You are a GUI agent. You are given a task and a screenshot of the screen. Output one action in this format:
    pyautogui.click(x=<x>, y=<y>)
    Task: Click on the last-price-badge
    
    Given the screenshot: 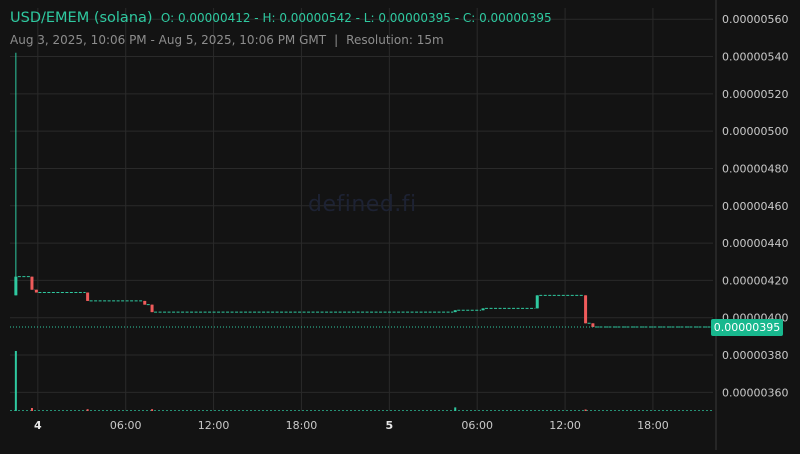 What is the action you would take?
    pyautogui.click(x=747, y=328)
    